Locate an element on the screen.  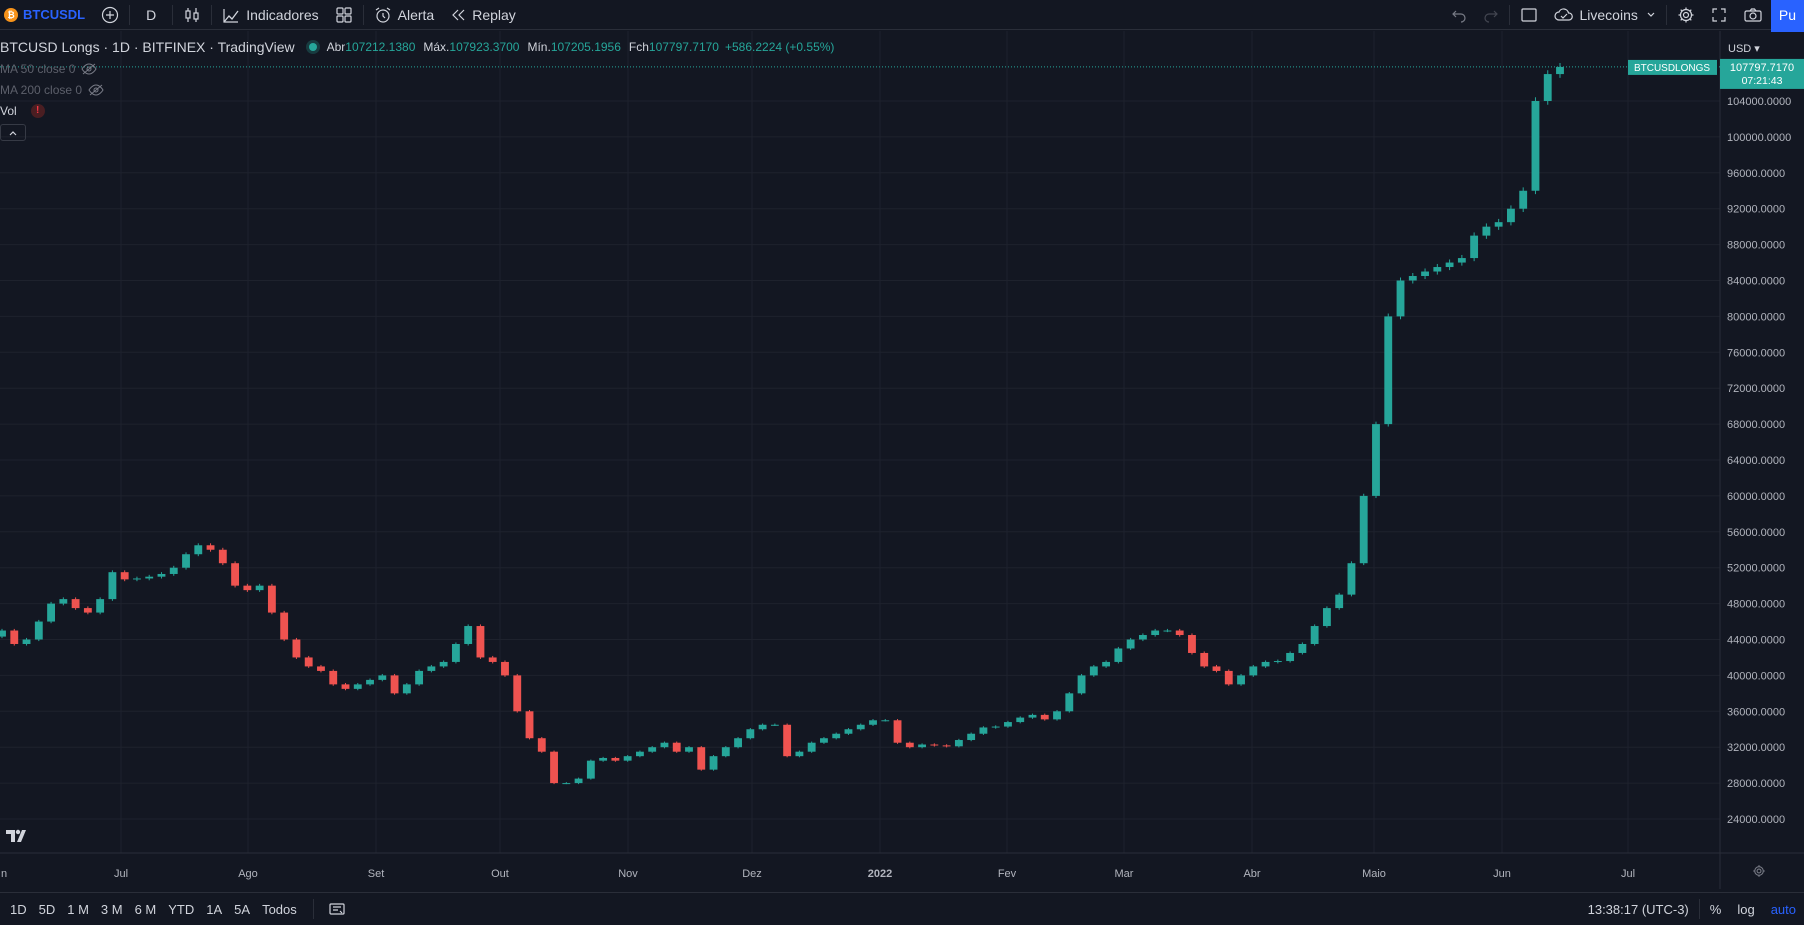
templates-button is located at coordinates (344, 15).